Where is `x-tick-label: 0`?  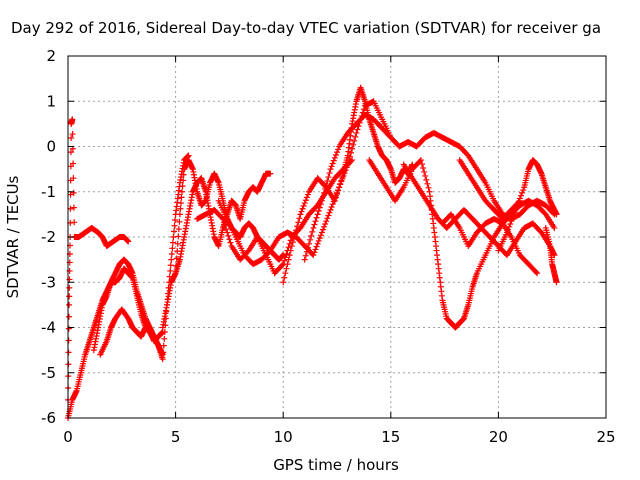 x-tick-label: 0 is located at coordinates (68, 437).